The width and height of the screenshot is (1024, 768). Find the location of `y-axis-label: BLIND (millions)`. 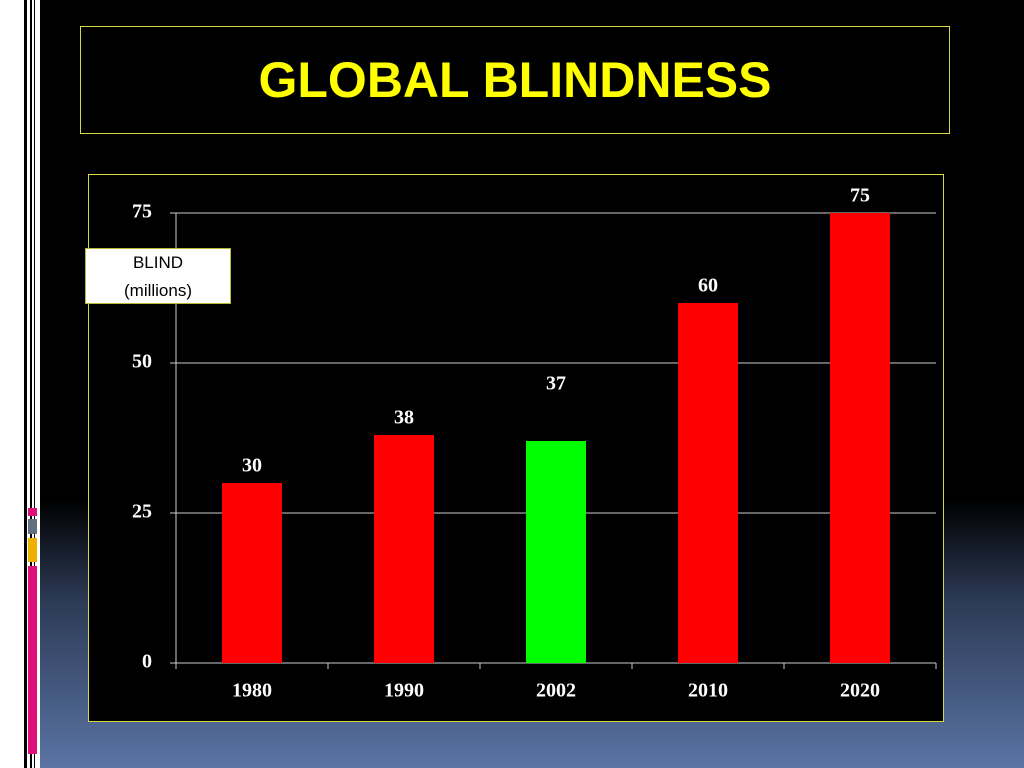

y-axis-label: BLIND (millions) is located at coordinates (158, 276).